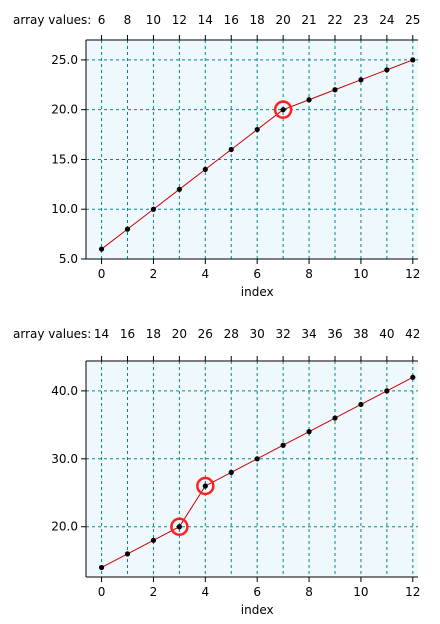 The height and width of the screenshot is (624, 440). I want to click on chart-1-top-tick-label: 8, so click(128, 20).